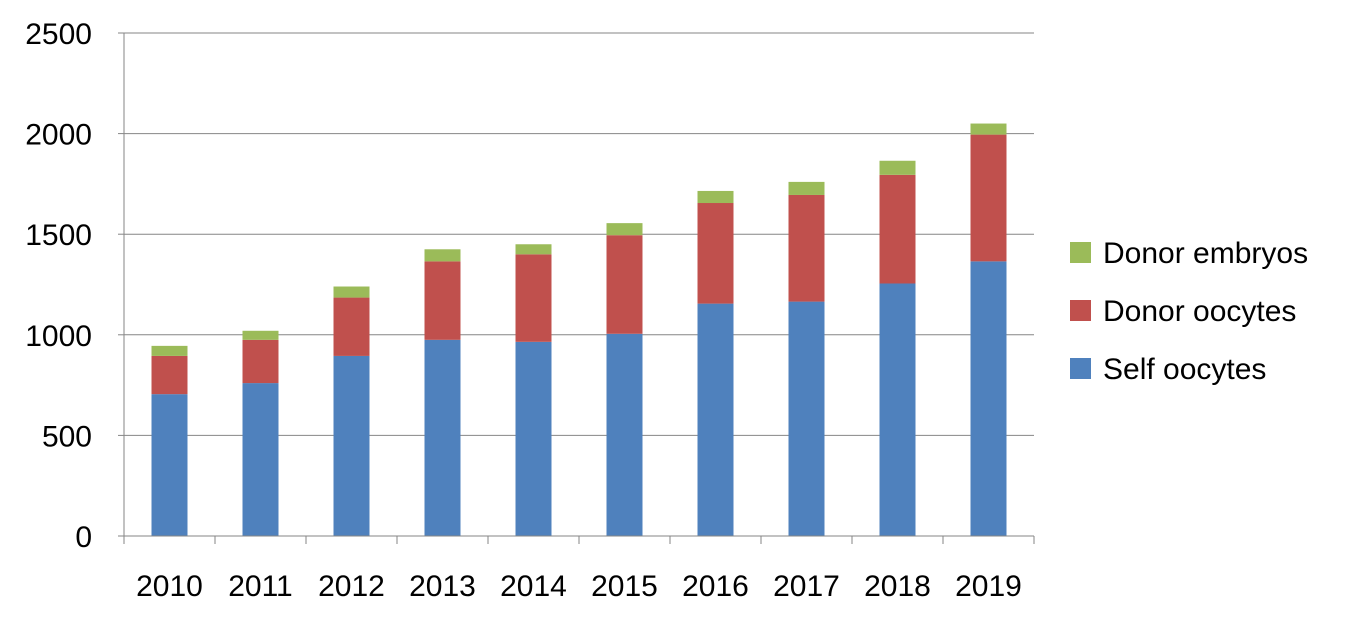 The height and width of the screenshot is (620, 1360). Describe the element at coordinates (67, 436) in the screenshot. I see `y-tick-label: 500` at that location.